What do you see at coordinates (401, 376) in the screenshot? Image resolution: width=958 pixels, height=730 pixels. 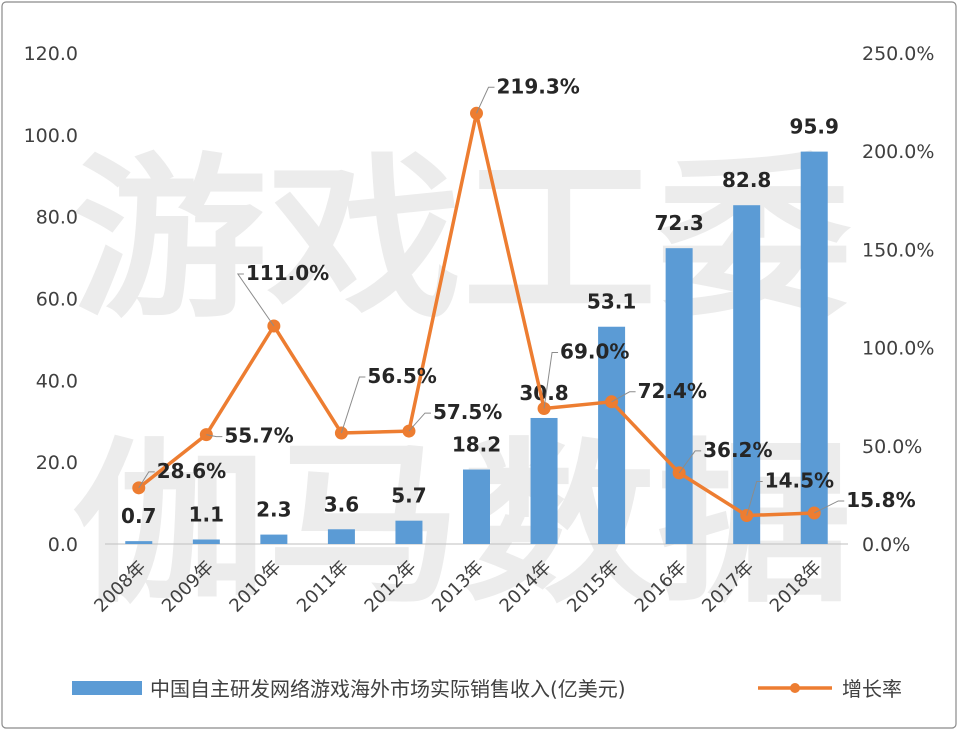 I see `growth-rate-value-label: 56.5%` at bounding box center [401, 376].